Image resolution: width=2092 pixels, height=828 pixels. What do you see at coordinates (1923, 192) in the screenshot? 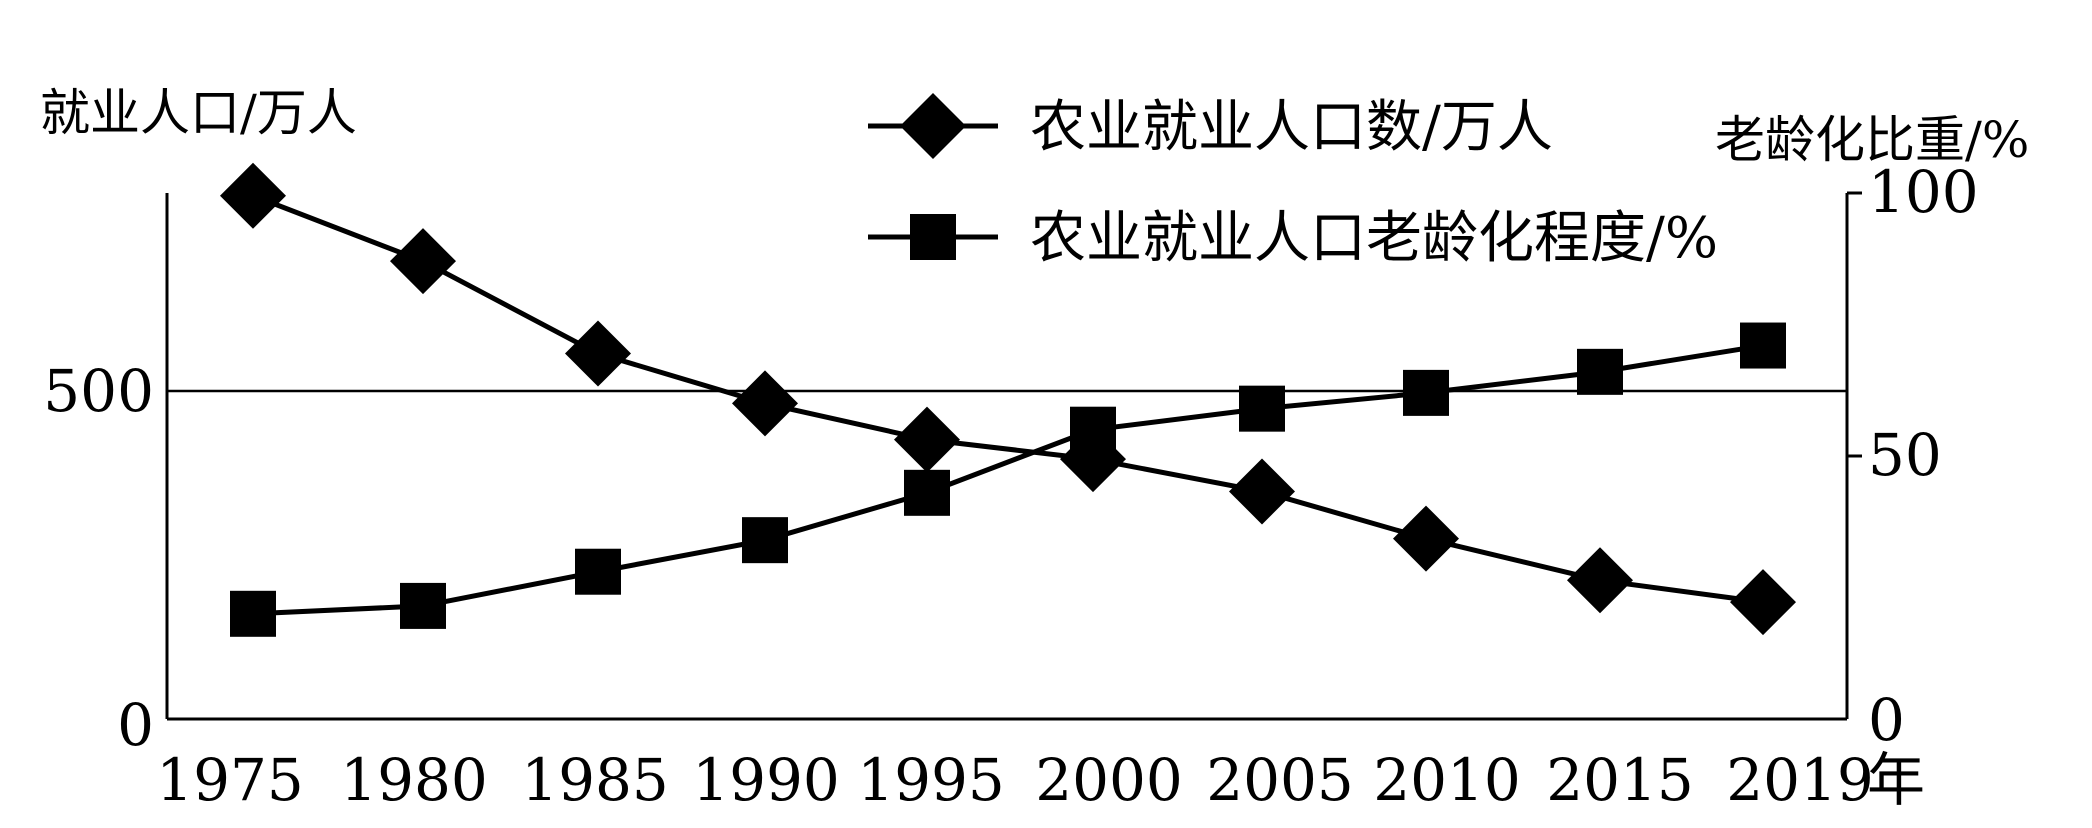
I see `right-tick-label-100: 100` at bounding box center [1923, 192].